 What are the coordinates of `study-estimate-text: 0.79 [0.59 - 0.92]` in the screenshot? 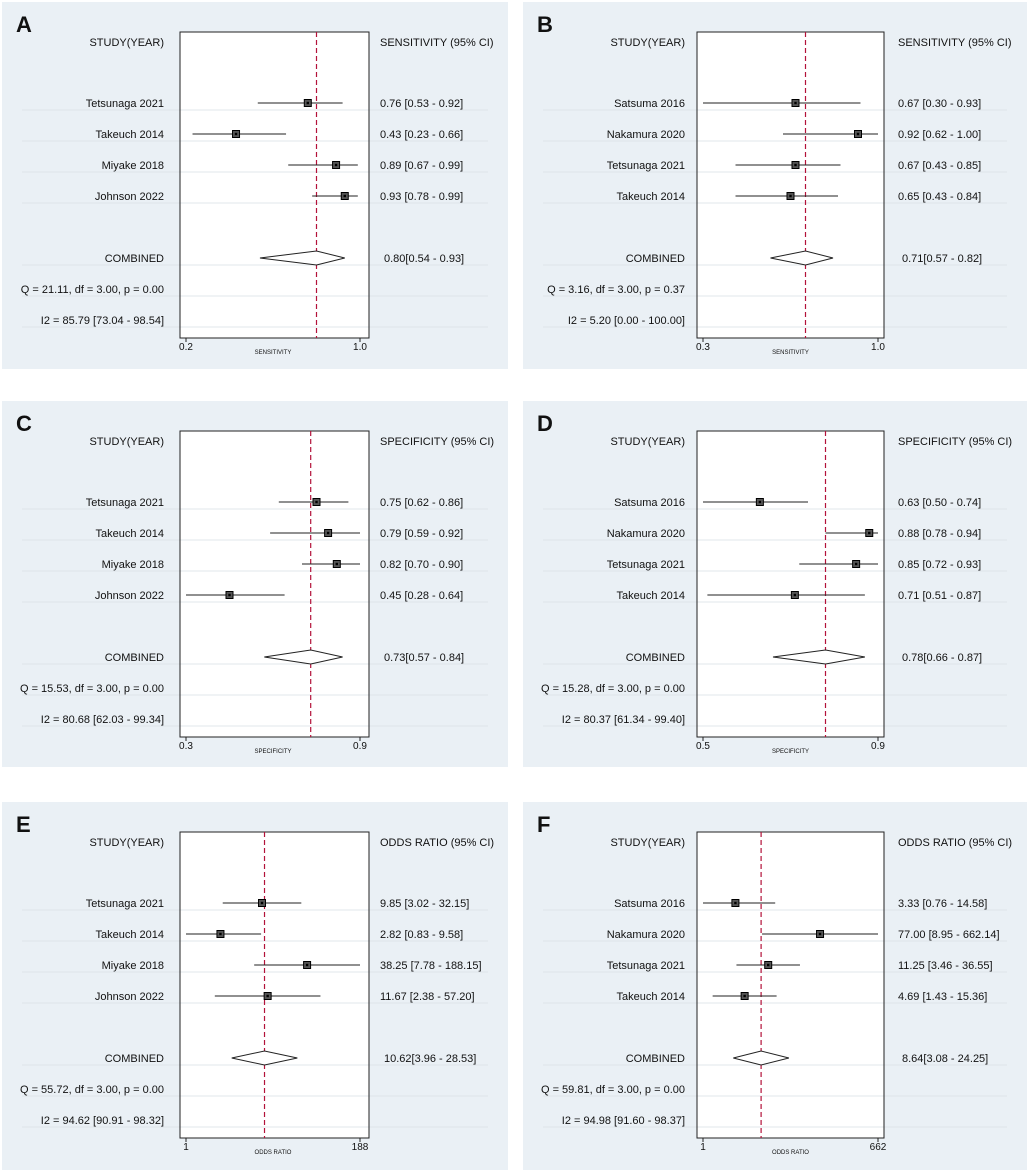 It's located at (421, 534).